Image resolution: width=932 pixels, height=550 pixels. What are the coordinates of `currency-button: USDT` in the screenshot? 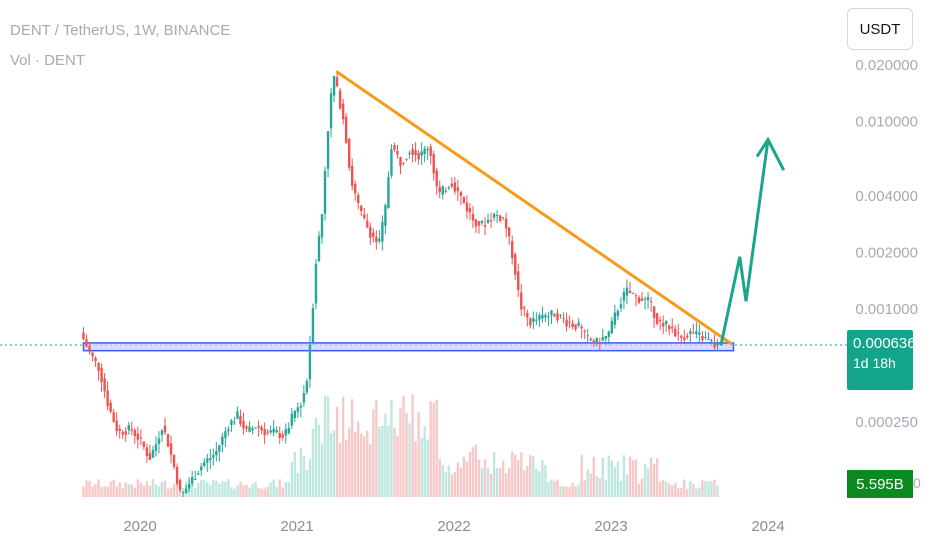 It's located at (880, 29).